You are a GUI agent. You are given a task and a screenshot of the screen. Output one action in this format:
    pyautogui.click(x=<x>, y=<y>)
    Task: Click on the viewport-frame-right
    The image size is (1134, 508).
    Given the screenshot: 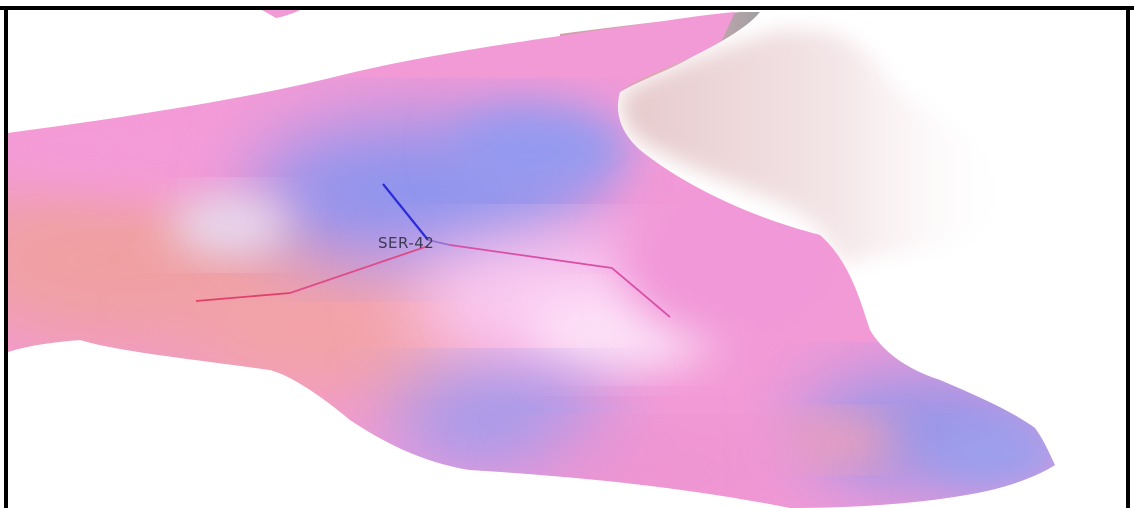 What is the action you would take?
    pyautogui.click(x=1128, y=257)
    